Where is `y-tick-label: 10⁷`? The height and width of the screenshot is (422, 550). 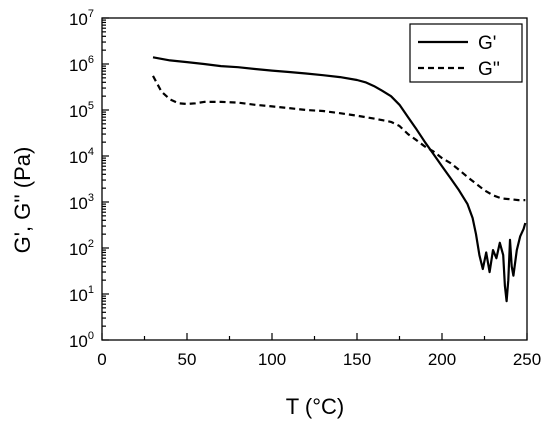 y-tick-label: 10⁷ is located at coordinates (81, 18).